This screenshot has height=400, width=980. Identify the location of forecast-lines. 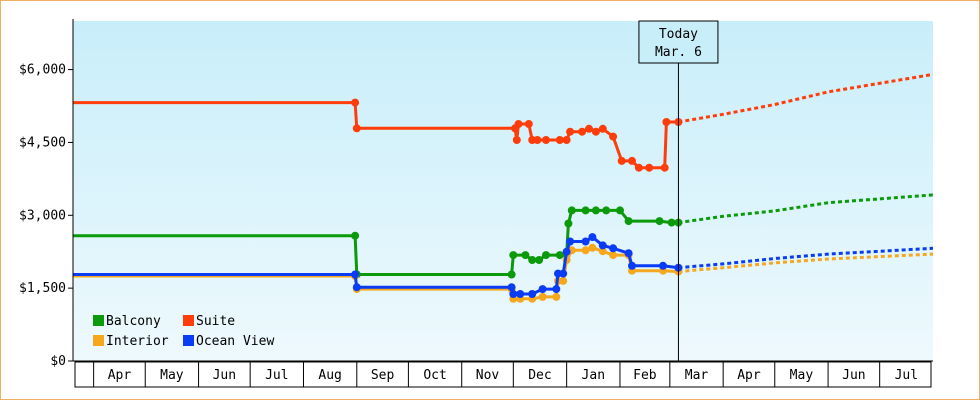
(806, 173).